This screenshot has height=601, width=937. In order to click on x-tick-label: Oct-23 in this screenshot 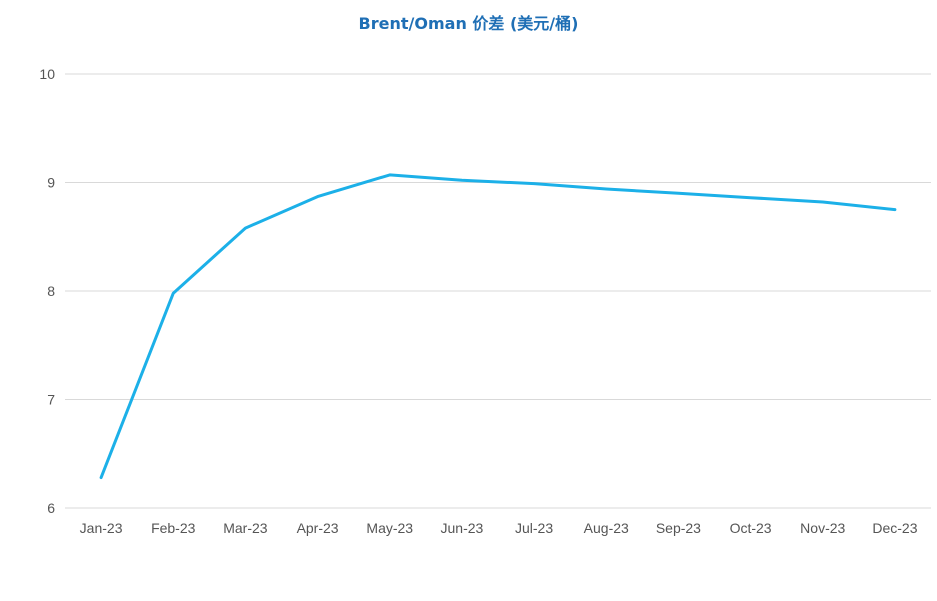, I will do `click(751, 528)`.